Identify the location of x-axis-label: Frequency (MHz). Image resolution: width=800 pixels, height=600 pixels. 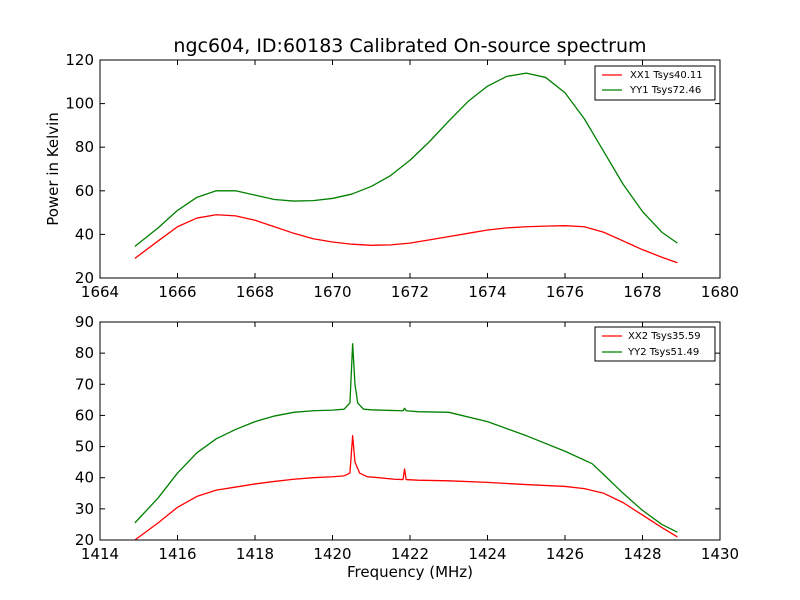
(410, 572).